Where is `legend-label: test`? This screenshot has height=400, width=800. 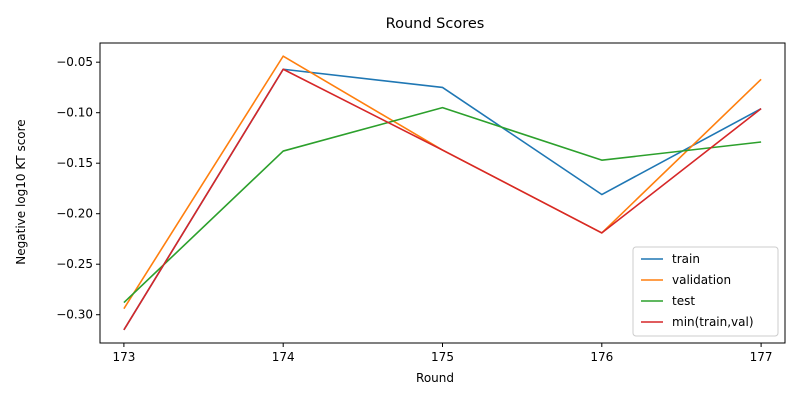
legend-label: test is located at coordinates (683, 301).